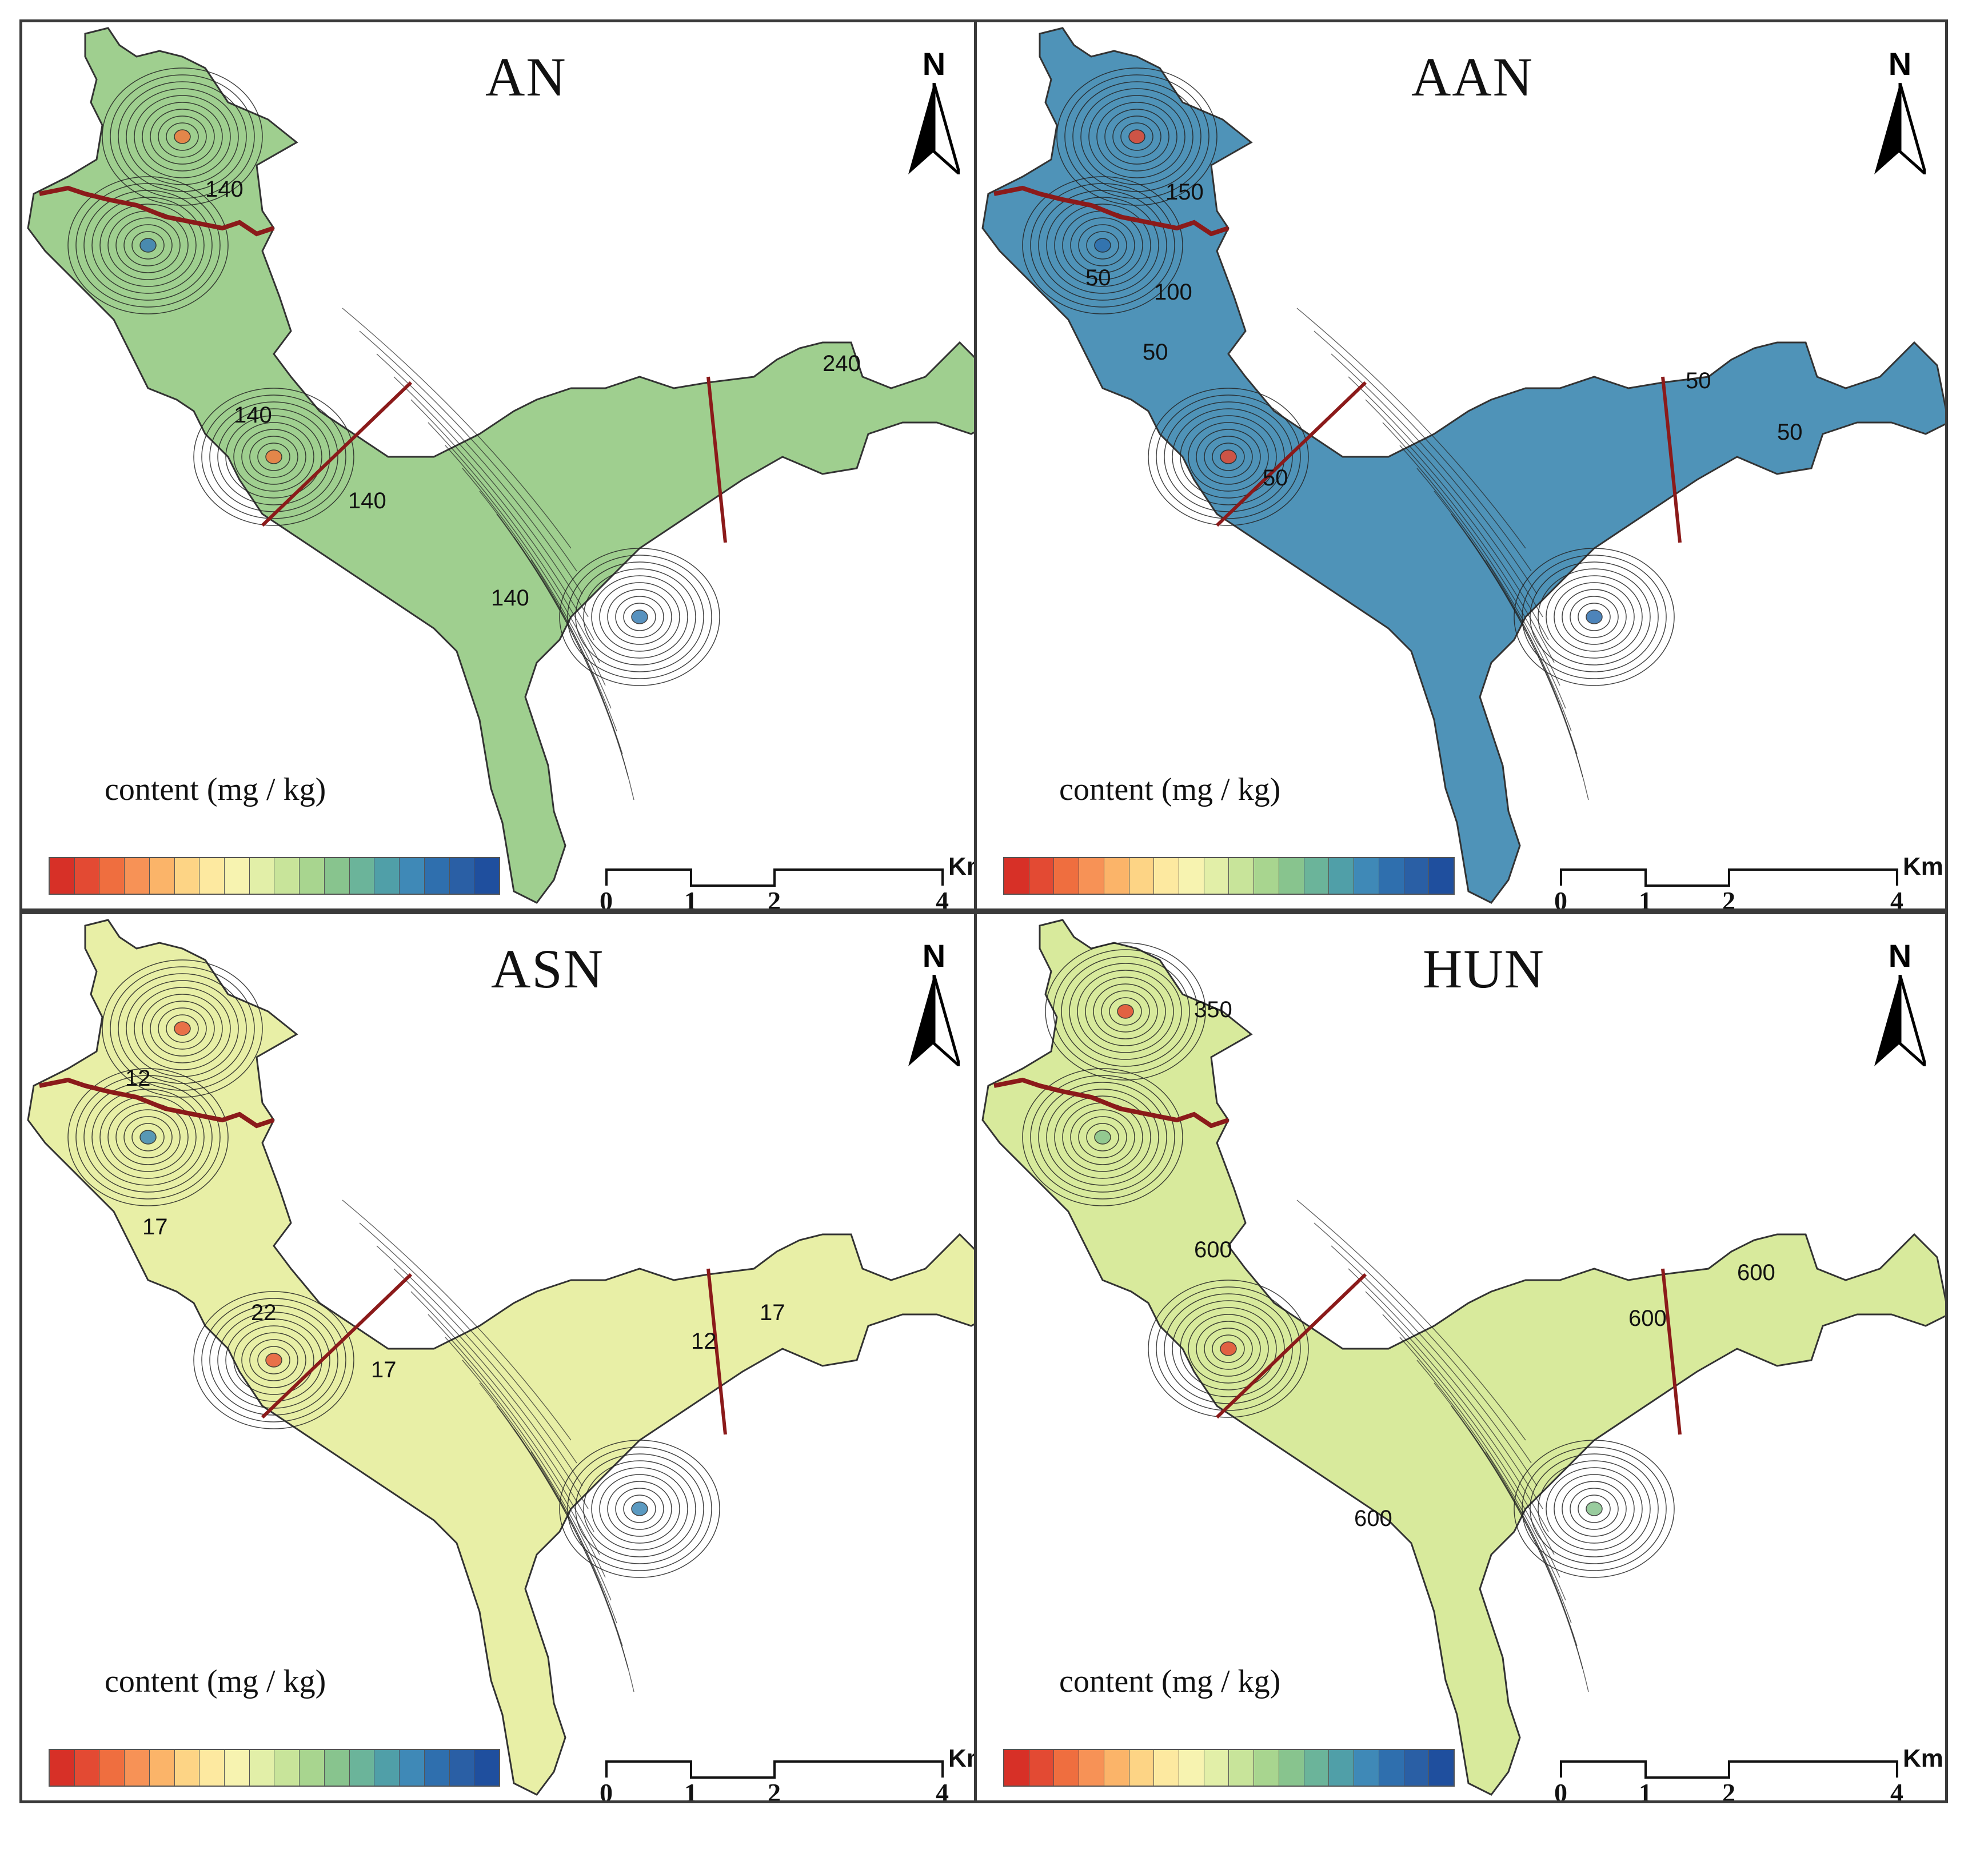  Describe the element at coordinates (943, 1790) in the screenshot. I see `scale-label-4: 4` at that location.